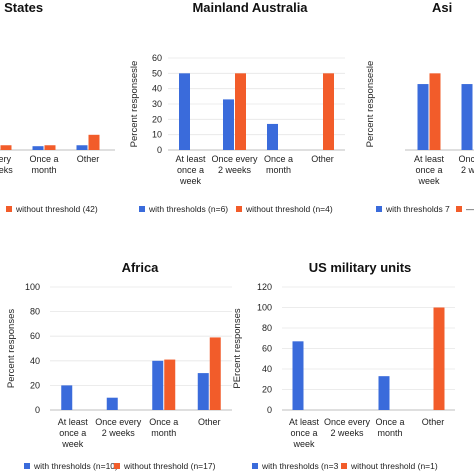 The height and width of the screenshot is (474, 474). What do you see at coordinates (250, 7) in the screenshot?
I see `chart-title: Mainland Australia` at bounding box center [250, 7].